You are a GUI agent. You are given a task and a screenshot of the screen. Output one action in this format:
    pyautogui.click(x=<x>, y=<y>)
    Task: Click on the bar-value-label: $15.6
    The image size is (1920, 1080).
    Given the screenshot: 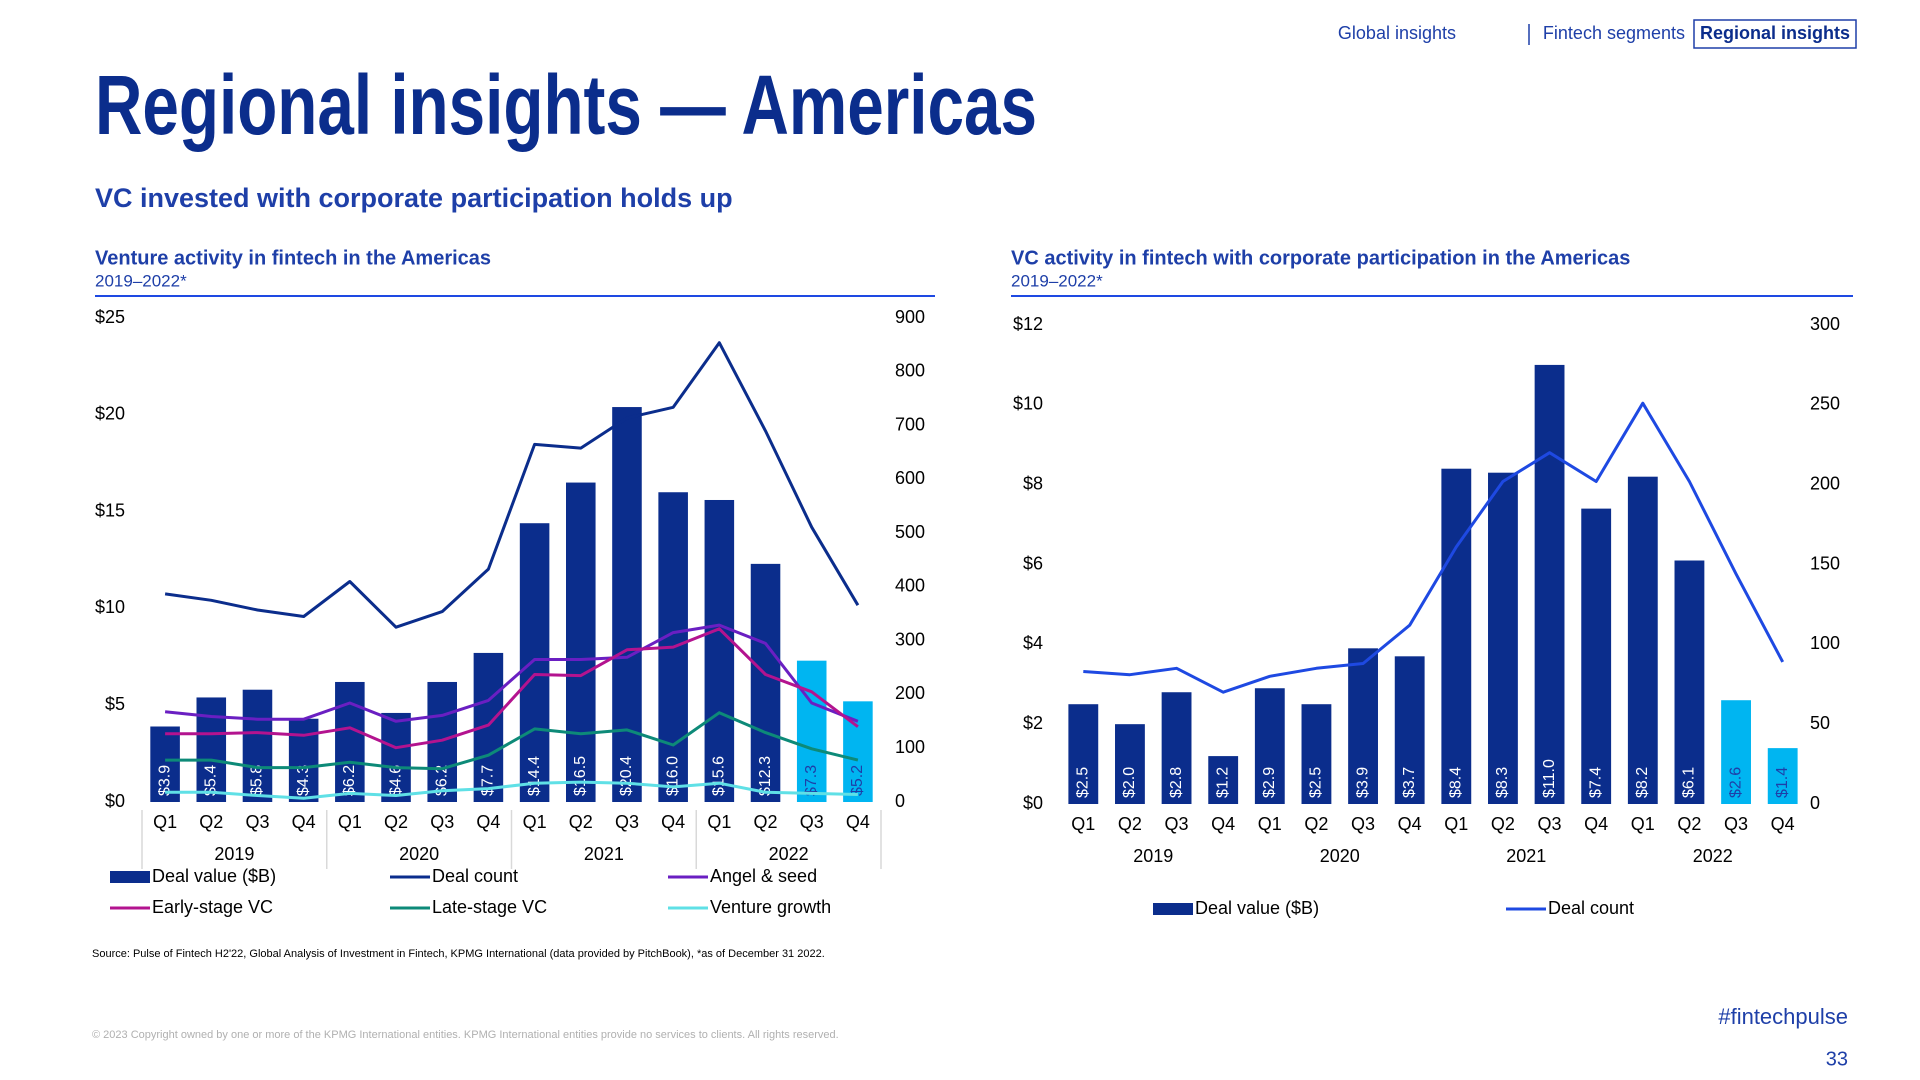 What is the action you would take?
    pyautogui.click(x=719, y=776)
    